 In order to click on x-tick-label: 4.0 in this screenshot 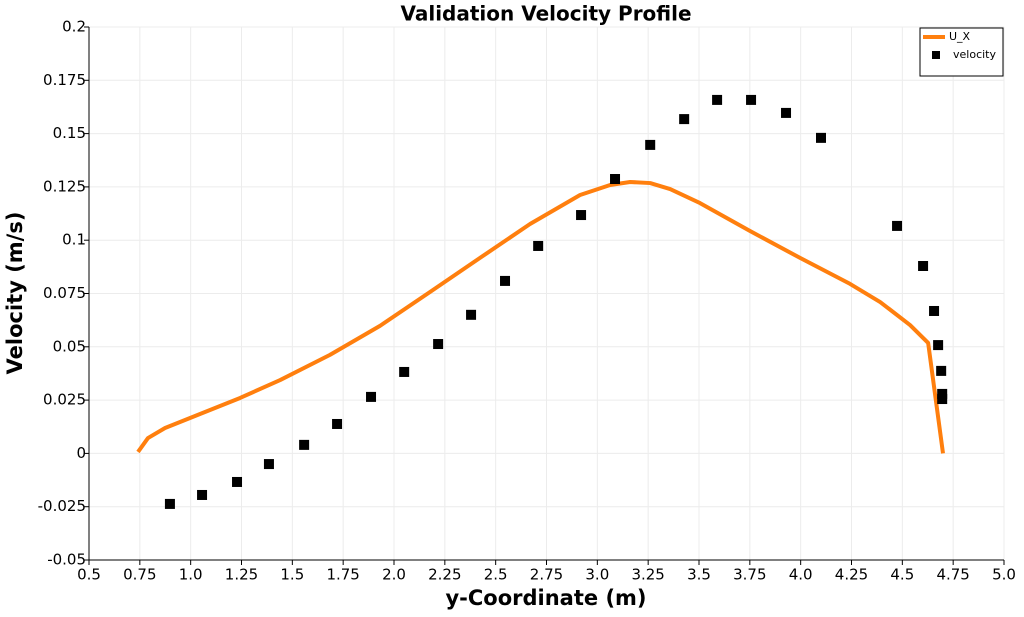, I will do `click(801, 575)`.